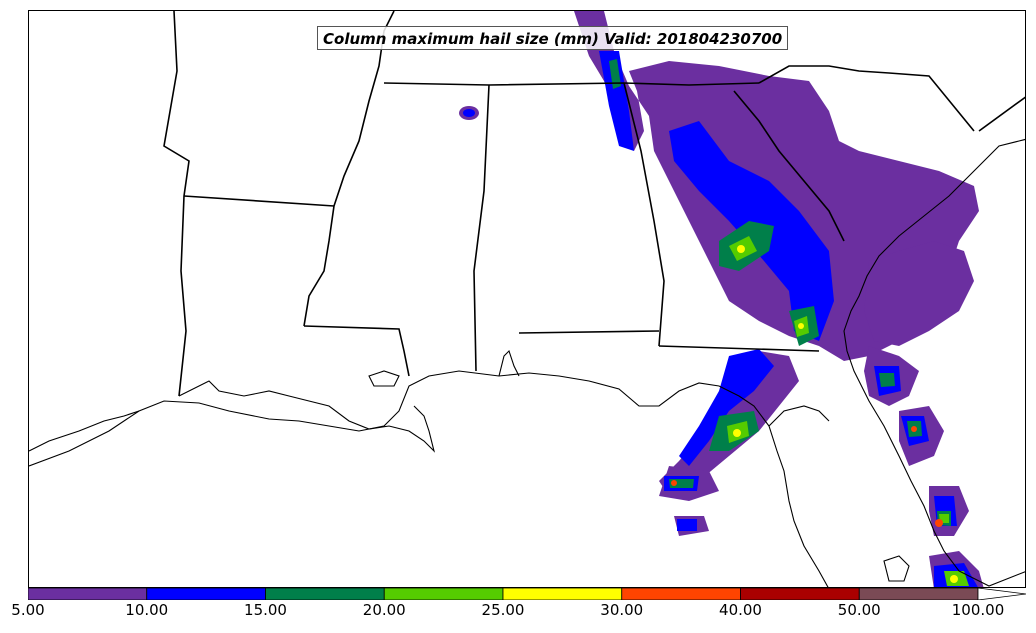 Image resolution: width=1036 pixels, height=633 pixels. What do you see at coordinates (384, 378) in the screenshot?
I see `lake-pontchartrain` at bounding box center [384, 378].